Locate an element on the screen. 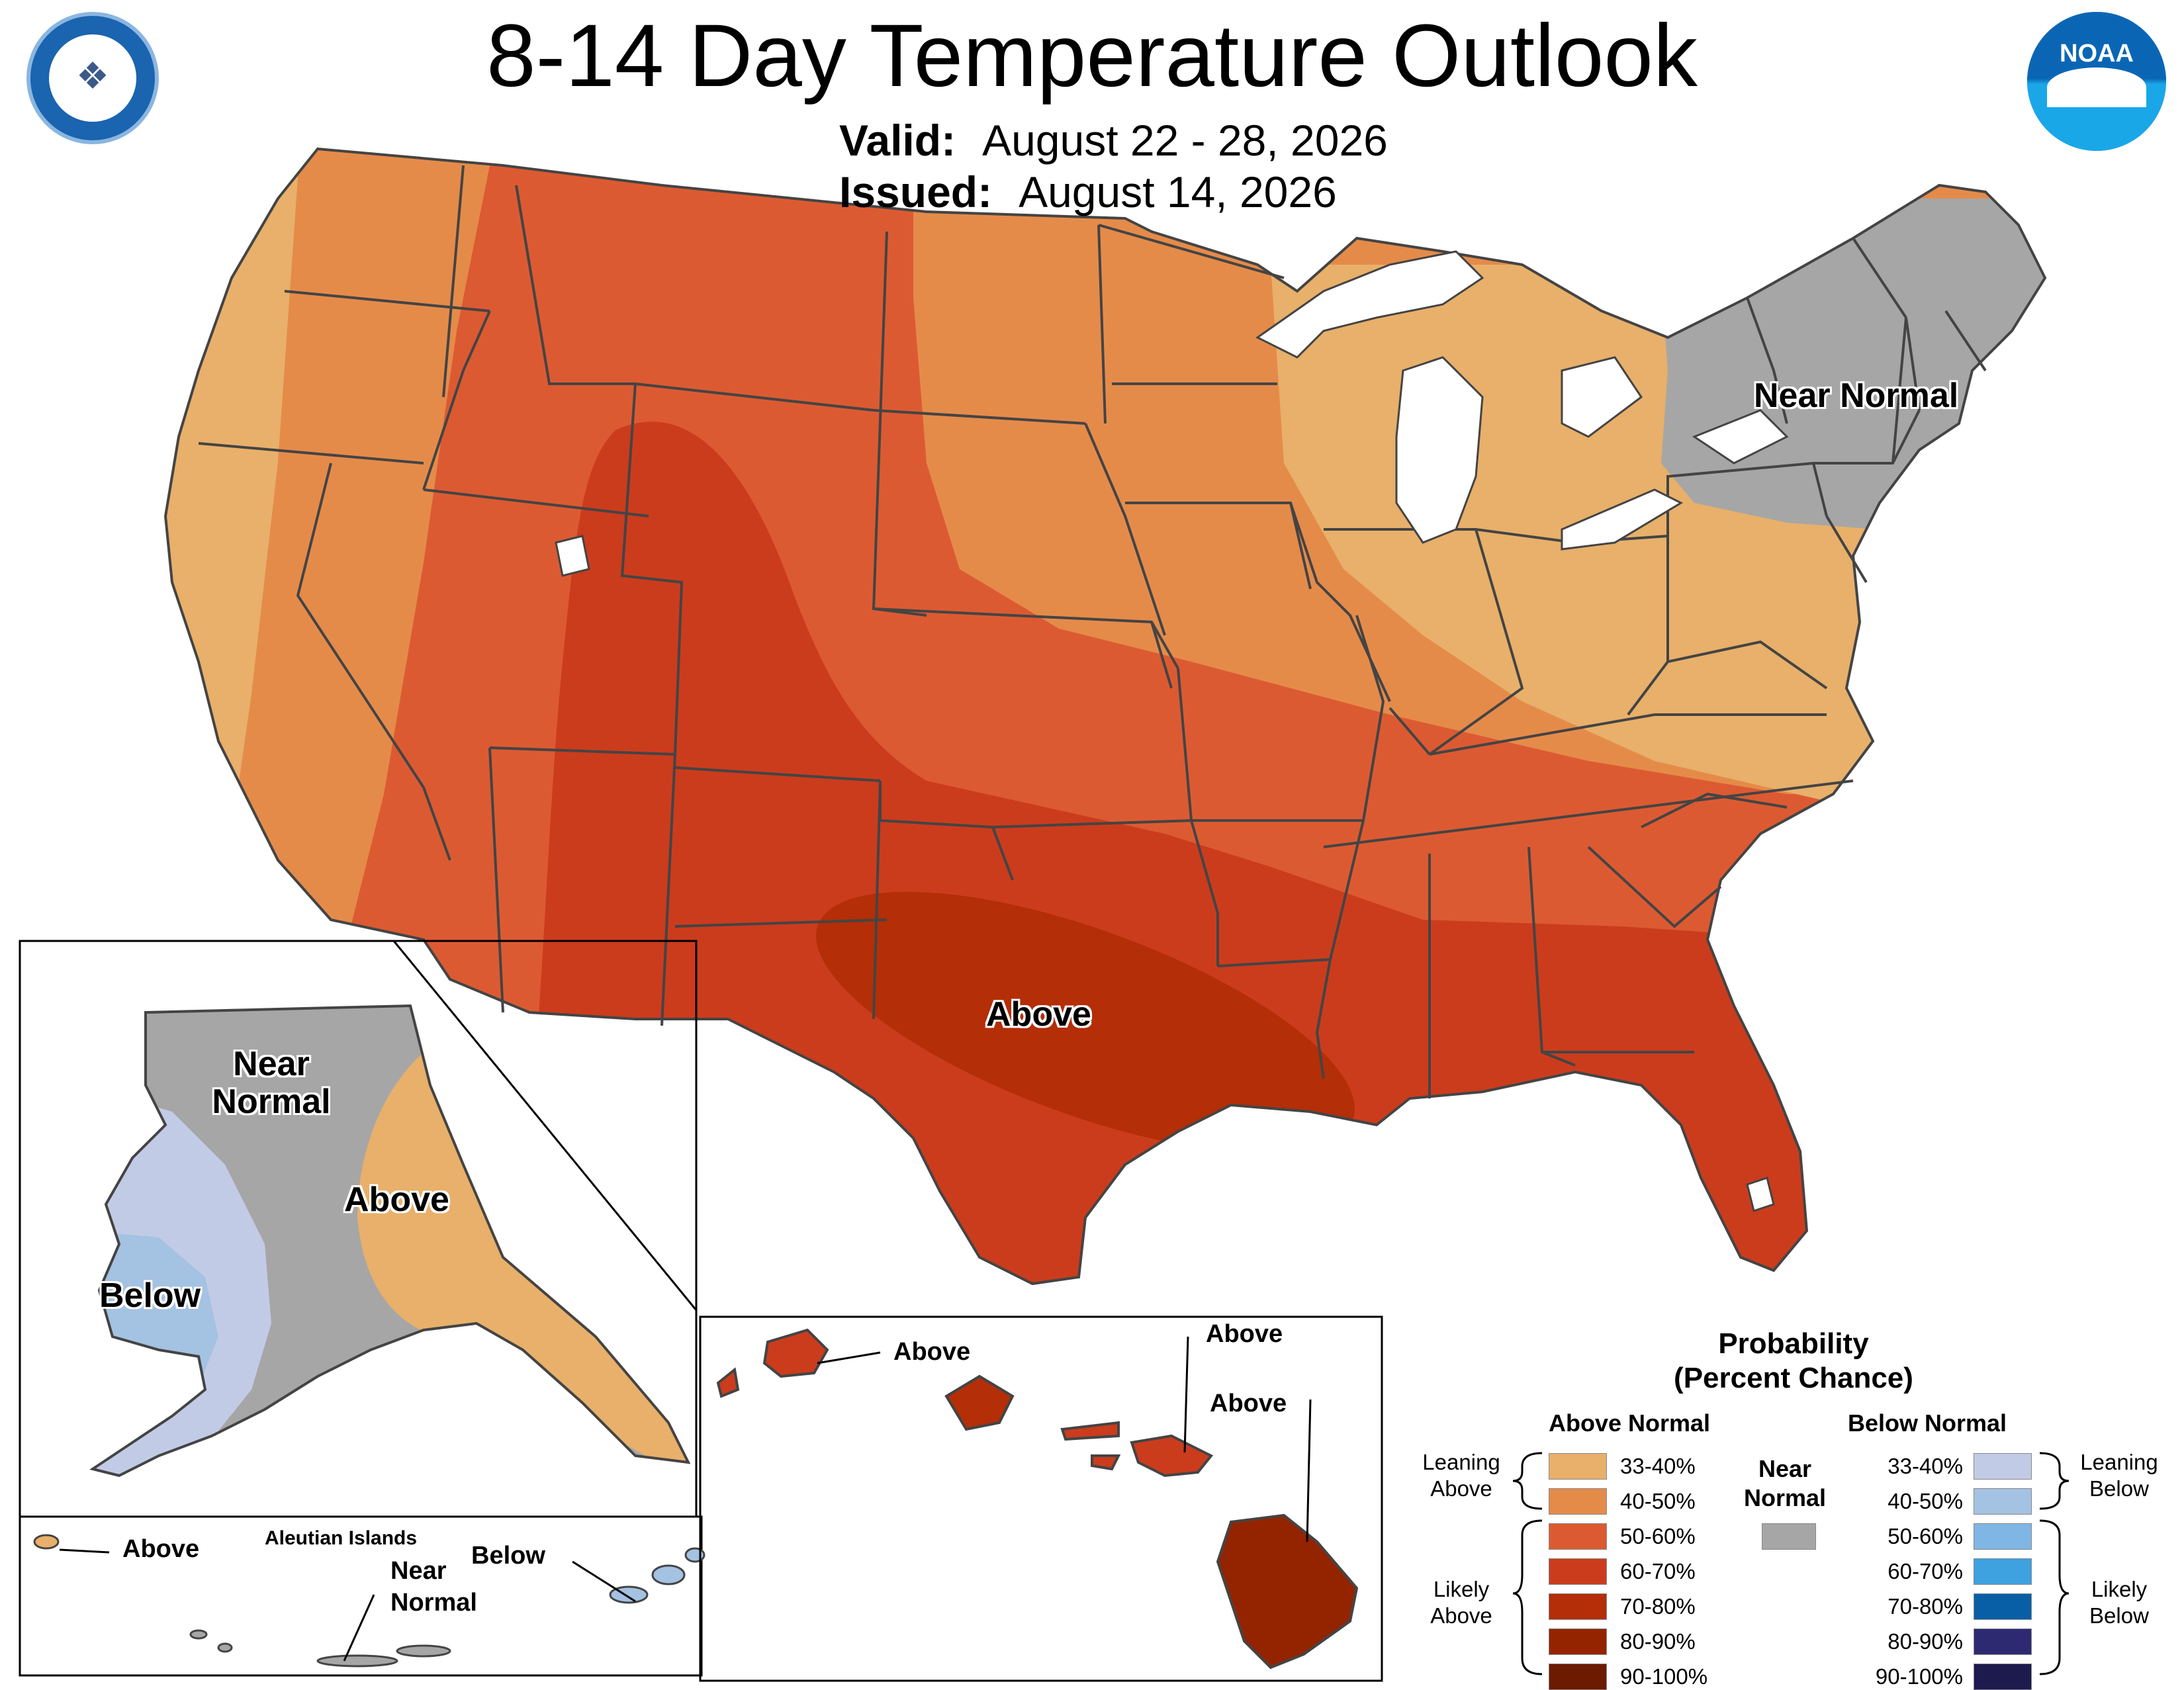  issued-line: Issued: August 14, 2026 is located at coordinates (1088, 191).